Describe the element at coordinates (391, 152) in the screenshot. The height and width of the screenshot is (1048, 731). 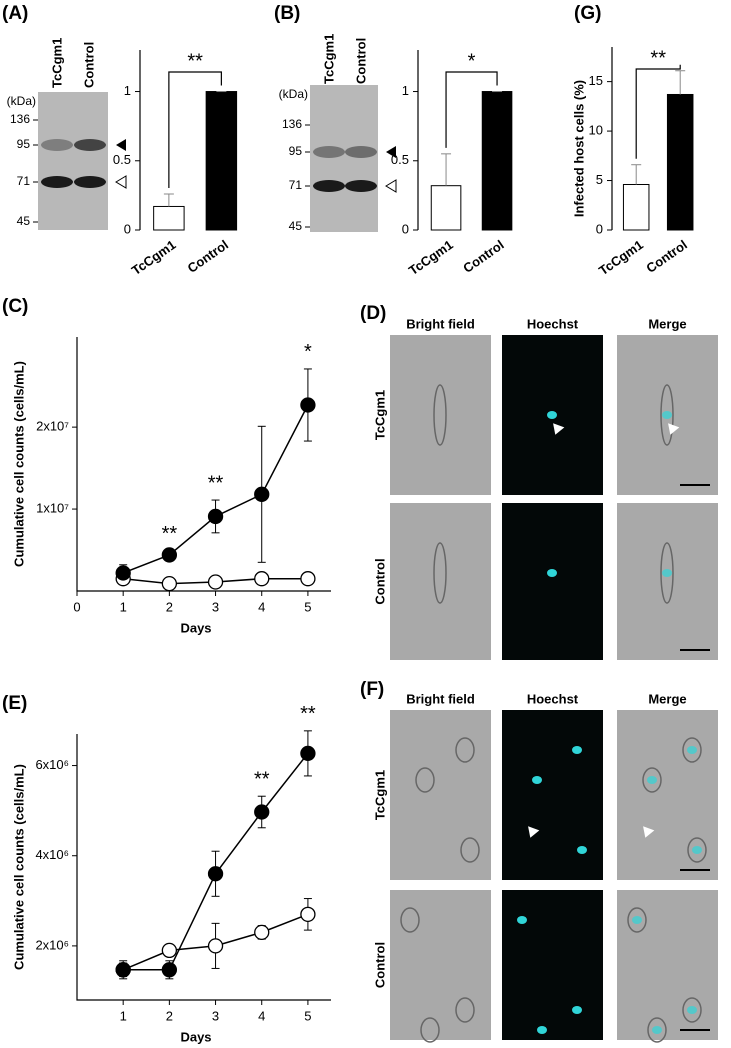
I see `arrowhead-filled` at that location.